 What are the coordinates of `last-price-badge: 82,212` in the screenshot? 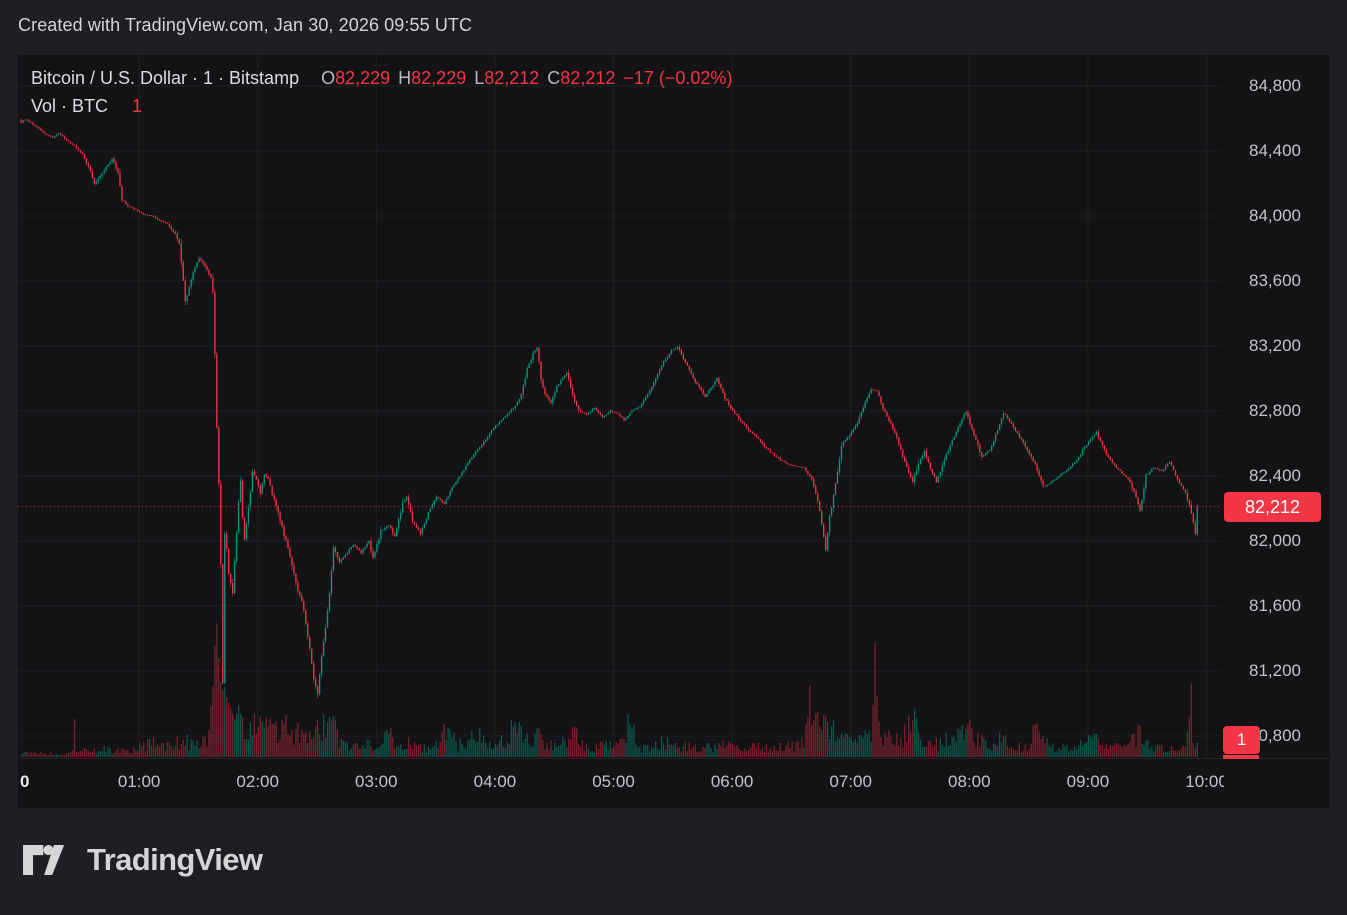 It's located at (1272, 506).